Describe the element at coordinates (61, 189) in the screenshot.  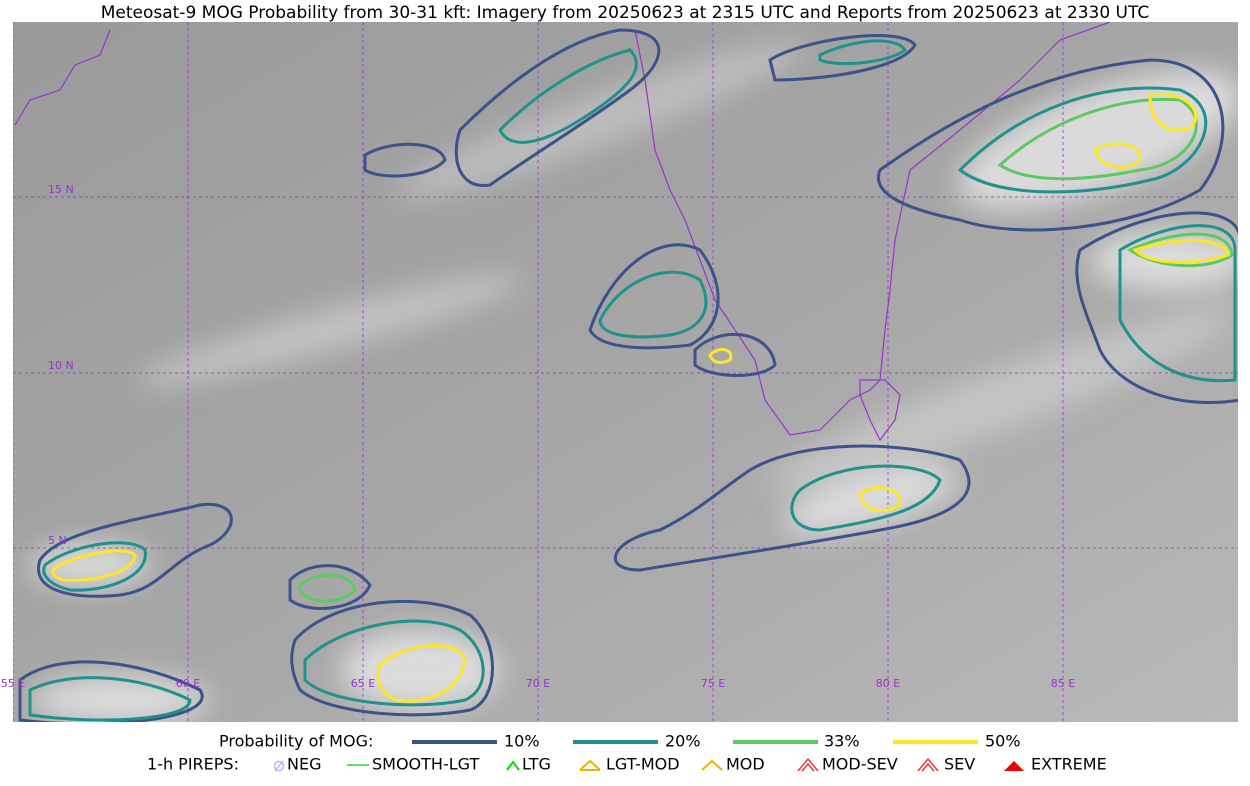
I see `lat-label: 15 N` at that location.